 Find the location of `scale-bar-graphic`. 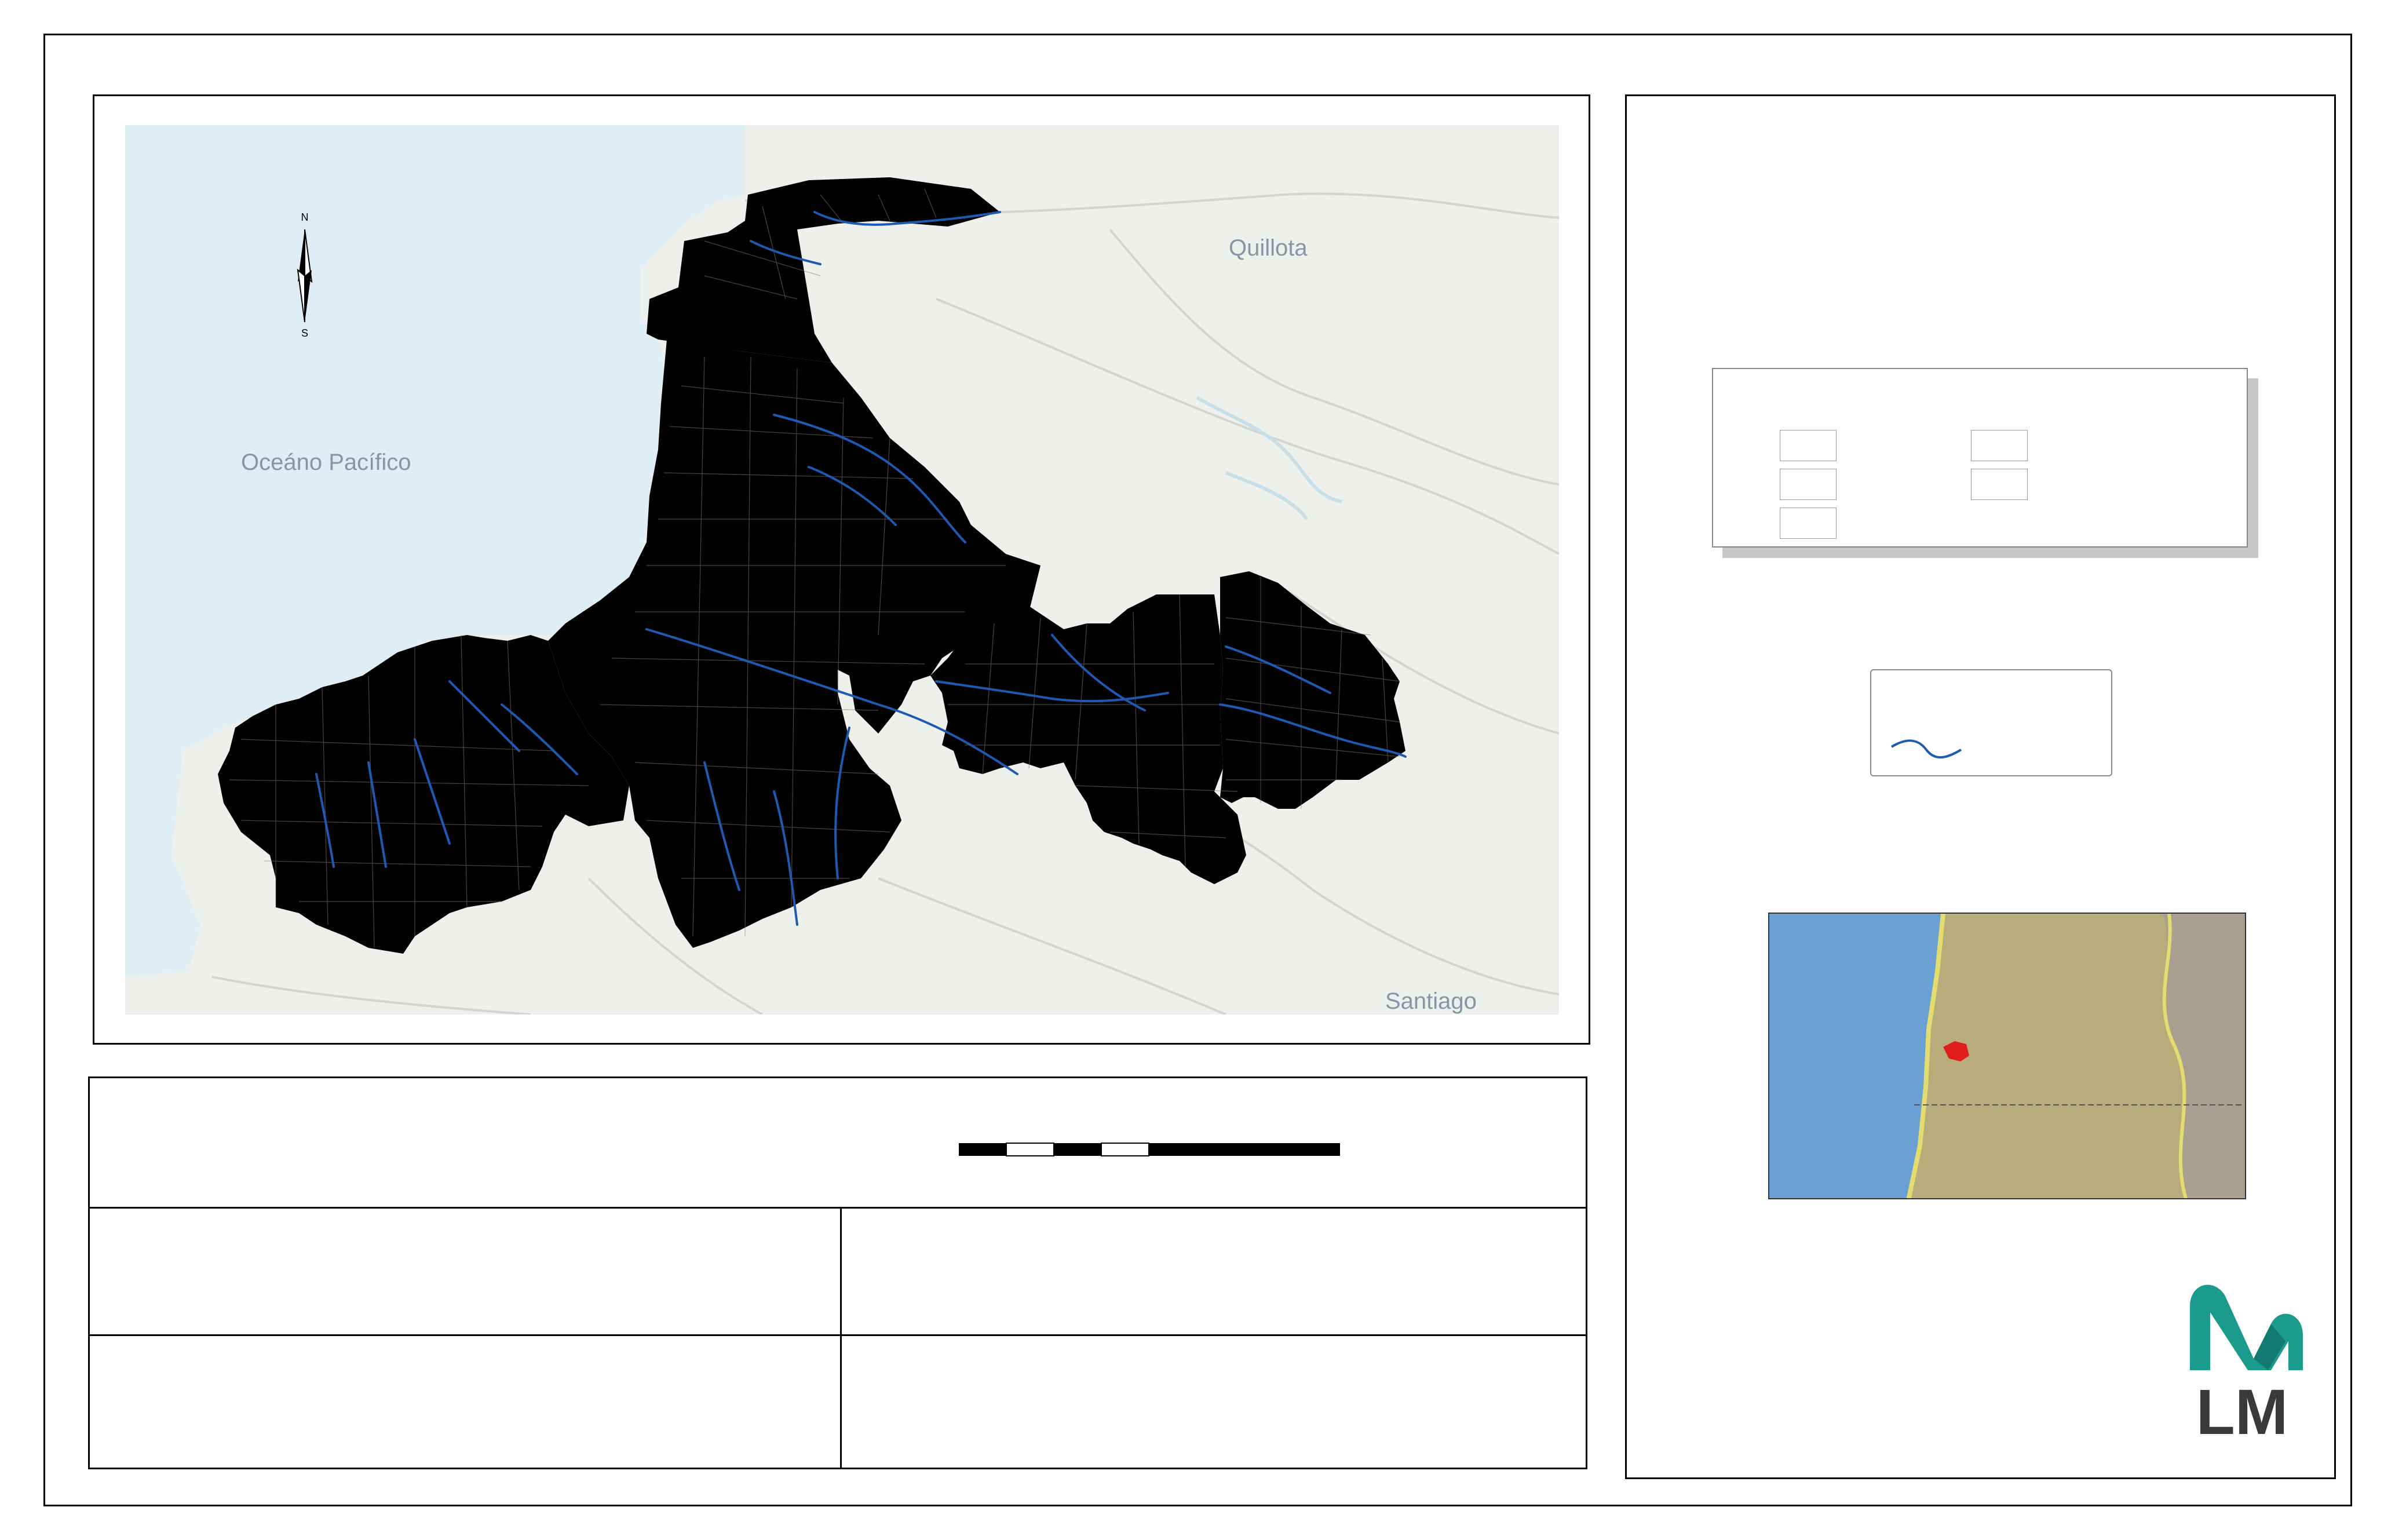

scale-bar-graphic is located at coordinates (1149, 1149).